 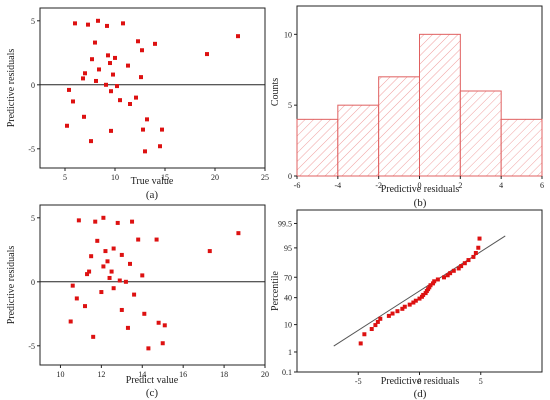 What do you see at coordinates (420, 185) in the screenshot?
I see `panel-b-xtick-label: 0` at bounding box center [420, 185].